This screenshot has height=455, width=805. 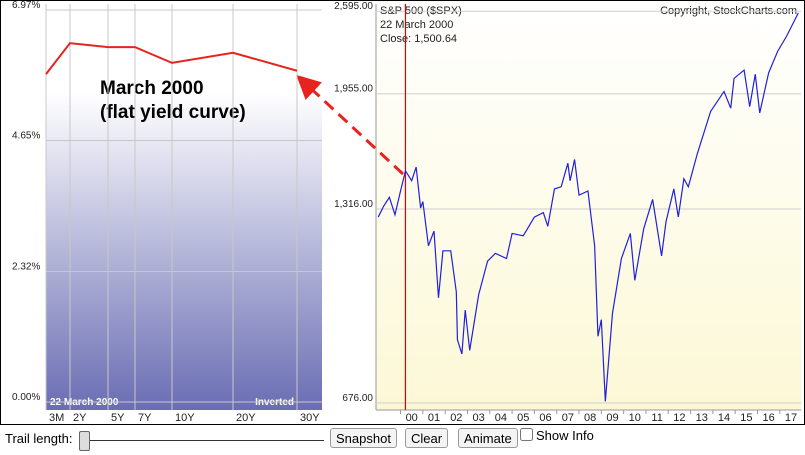 I want to click on animate-button: Animate, so click(x=488, y=438).